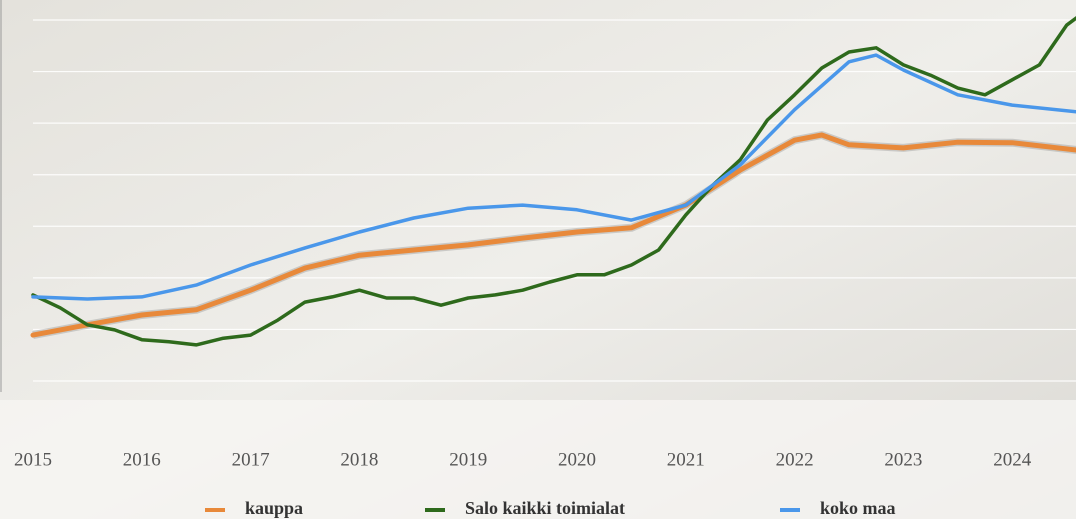 This screenshot has width=1076, height=519. Describe the element at coordinates (858, 508) in the screenshot. I see `legend-label: koko maa` at that location.